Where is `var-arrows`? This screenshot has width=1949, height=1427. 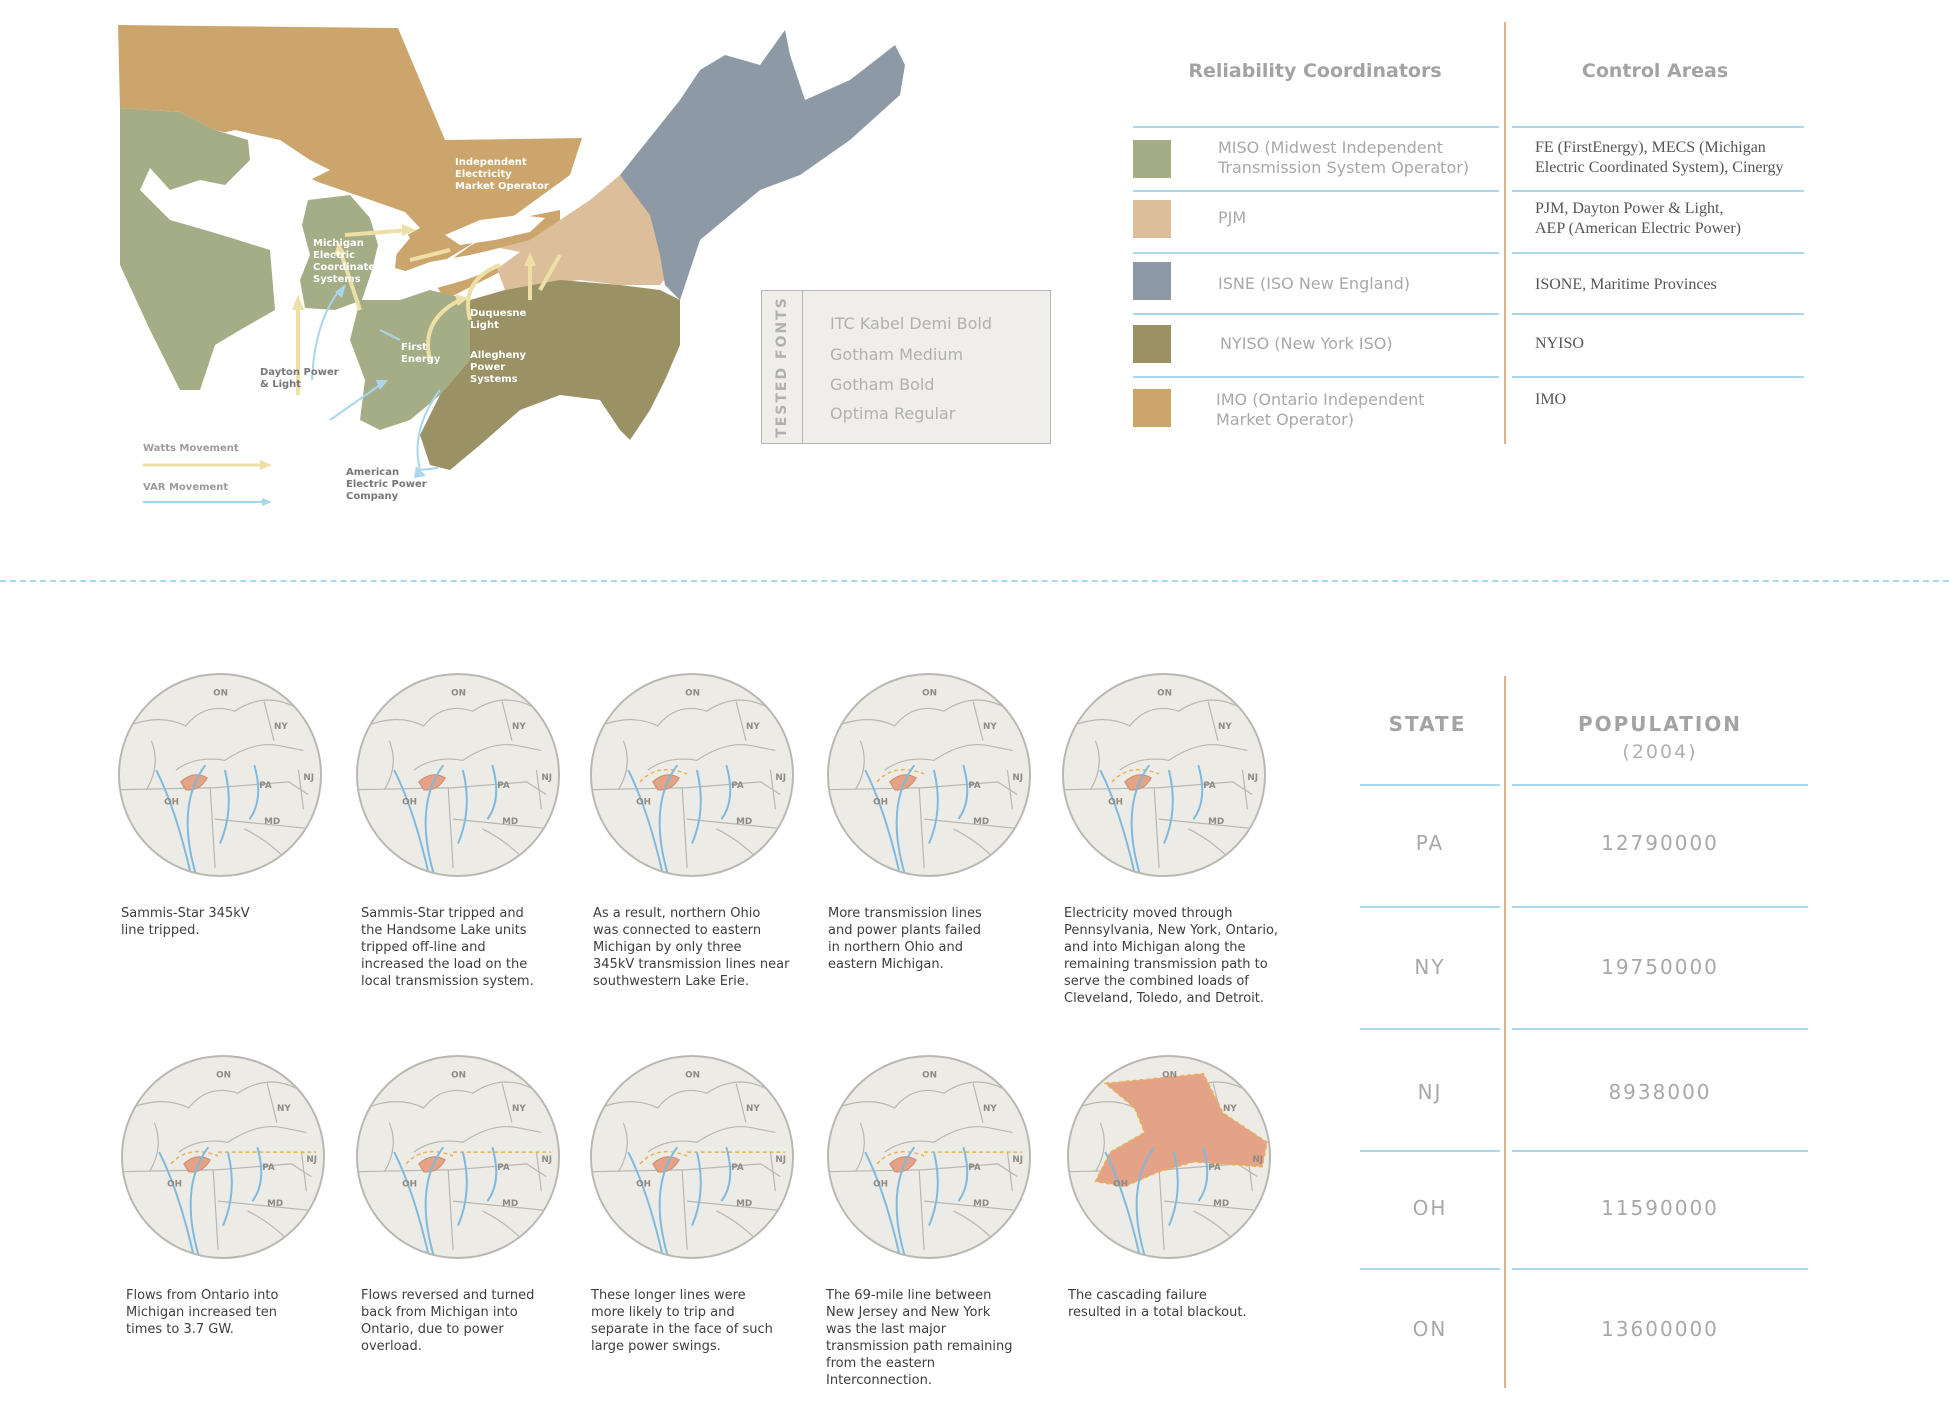
var-arrows is located at coordinates (376, 380).